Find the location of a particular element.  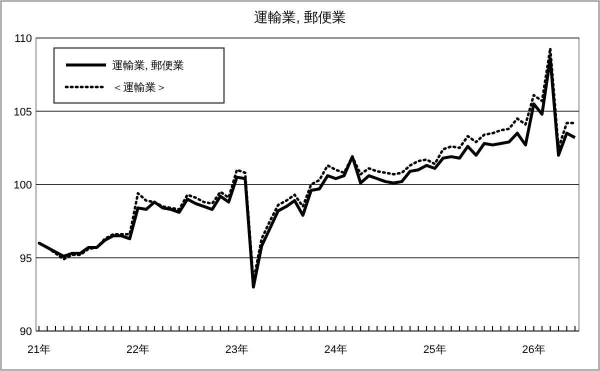

y-tick-label: 110 is located at coordinates (23, 39).